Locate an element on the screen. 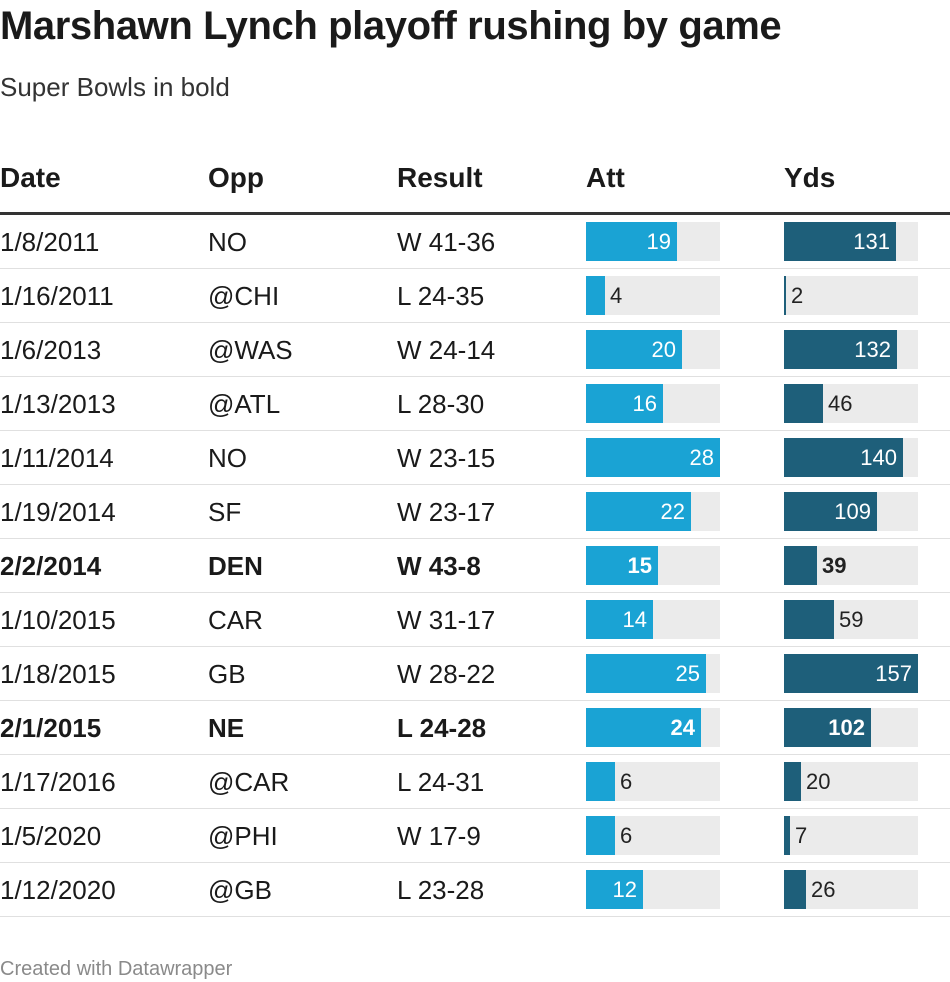  opponent-cell: @WAS is located at coordinates (250, 350).